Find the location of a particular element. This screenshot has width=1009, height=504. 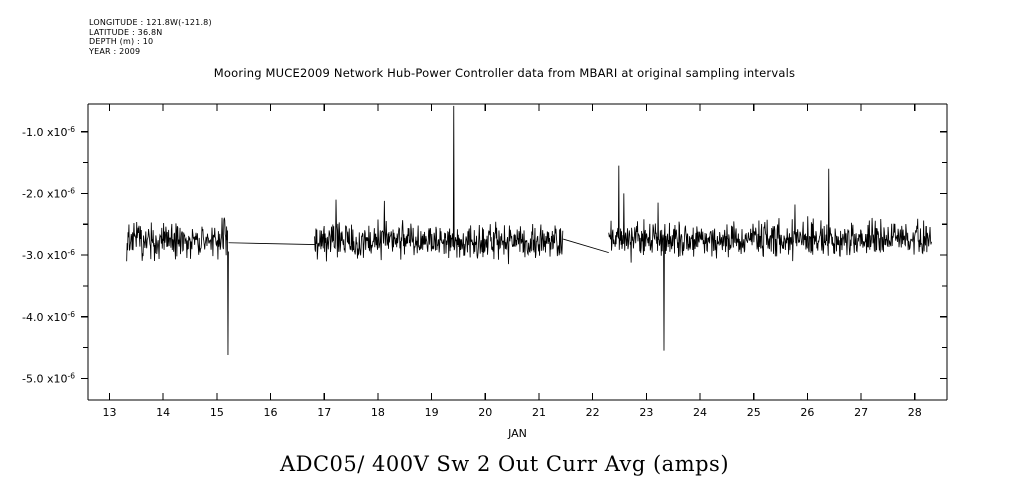

x-tick-label: 24 is located at coordinates (700, 412).